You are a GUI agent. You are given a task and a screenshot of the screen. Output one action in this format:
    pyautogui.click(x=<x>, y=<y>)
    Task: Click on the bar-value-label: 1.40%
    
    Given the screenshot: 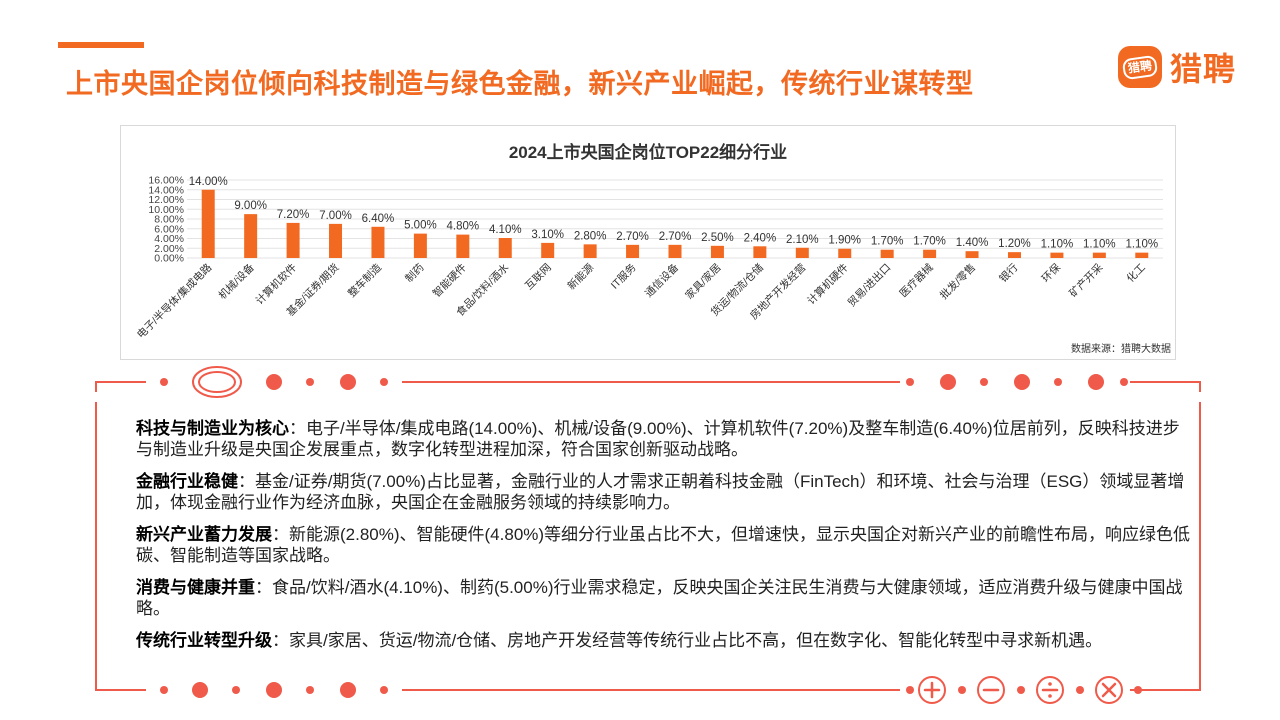 What is the action you would take?
    pyautogui.click(x=972, y=243)
    